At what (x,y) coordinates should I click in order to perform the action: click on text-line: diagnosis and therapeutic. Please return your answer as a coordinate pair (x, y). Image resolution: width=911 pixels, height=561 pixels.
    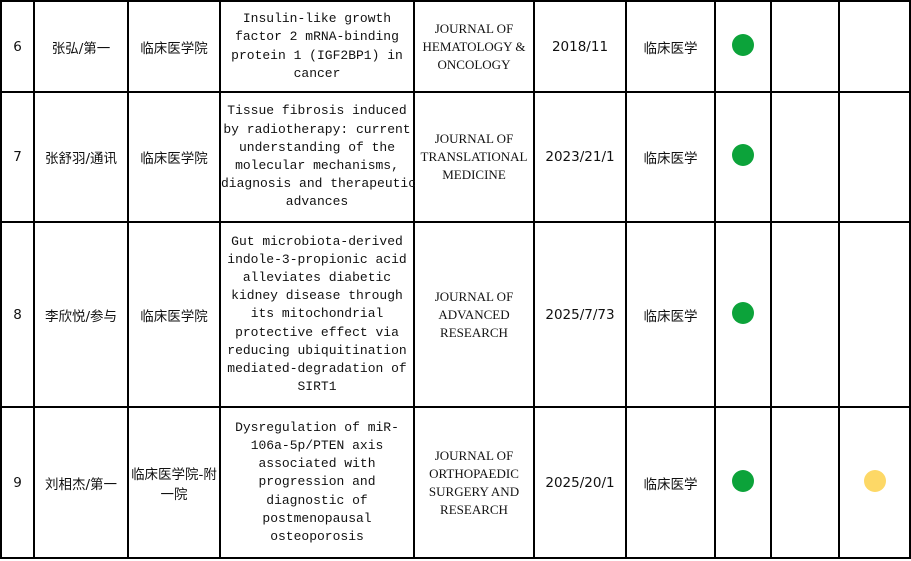
    Looking at the image, I should click on (319, 184).